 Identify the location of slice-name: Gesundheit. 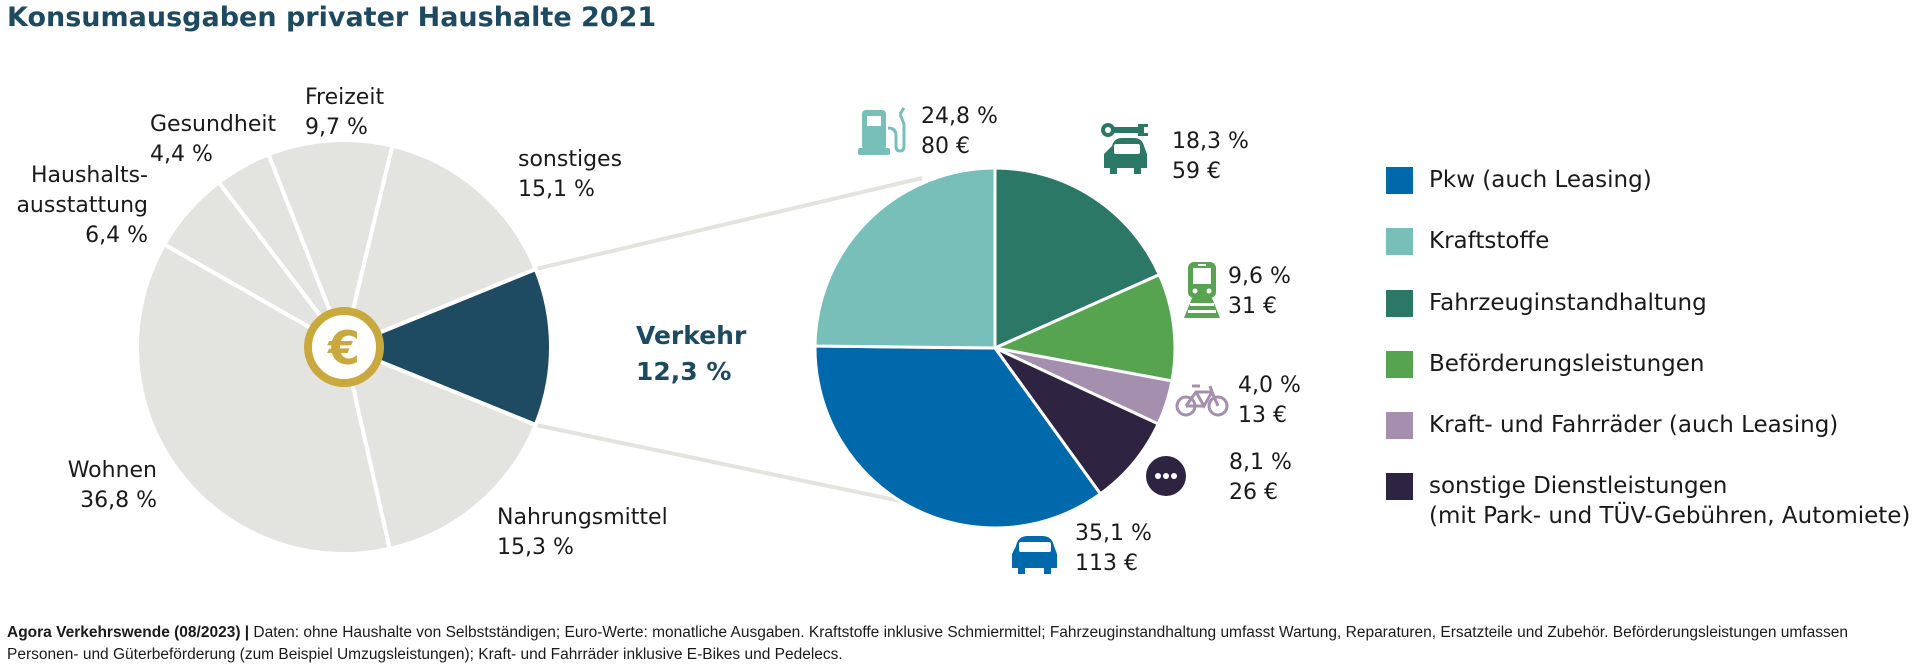
(213, 124).